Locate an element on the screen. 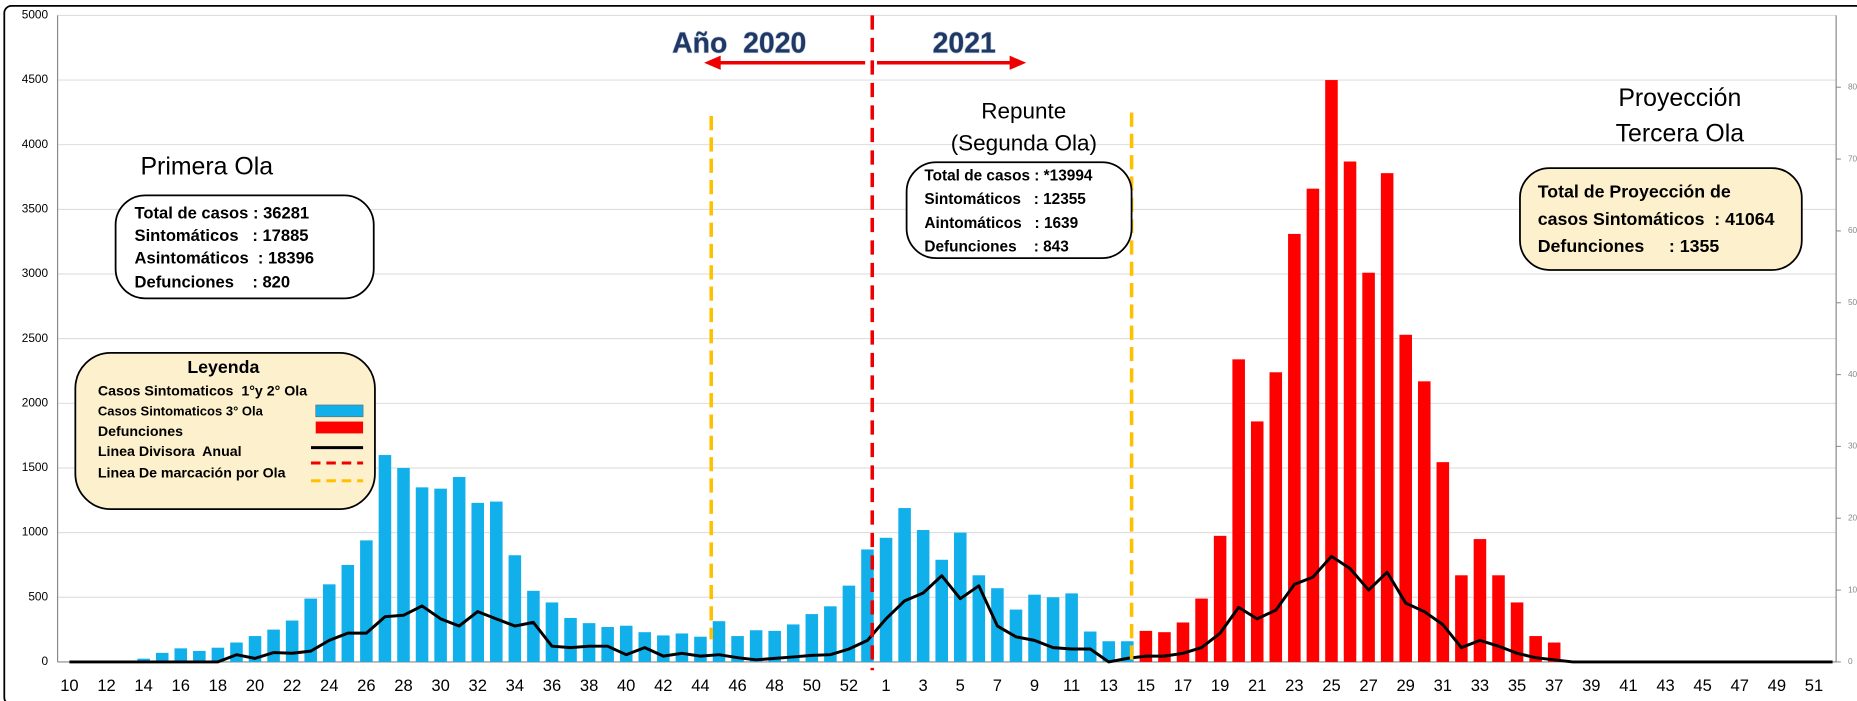  x-tick-label: 42 is located at coordinates (663, 685).